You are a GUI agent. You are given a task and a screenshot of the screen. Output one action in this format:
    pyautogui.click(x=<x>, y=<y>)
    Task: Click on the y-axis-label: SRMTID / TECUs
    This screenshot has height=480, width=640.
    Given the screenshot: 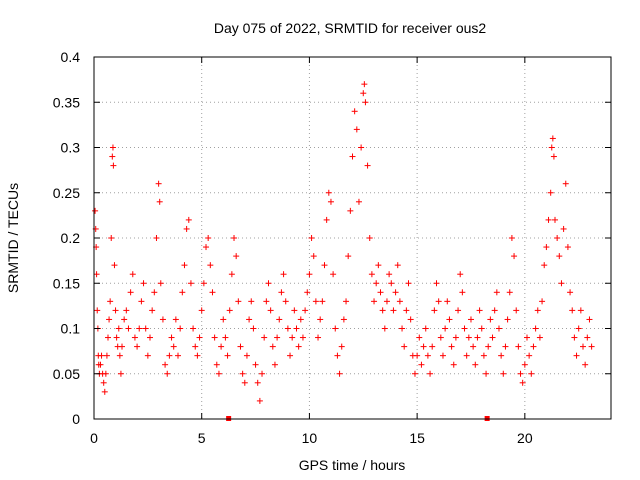 What is the action you would take?
    pyautogui.click(x=13, y=238)
    